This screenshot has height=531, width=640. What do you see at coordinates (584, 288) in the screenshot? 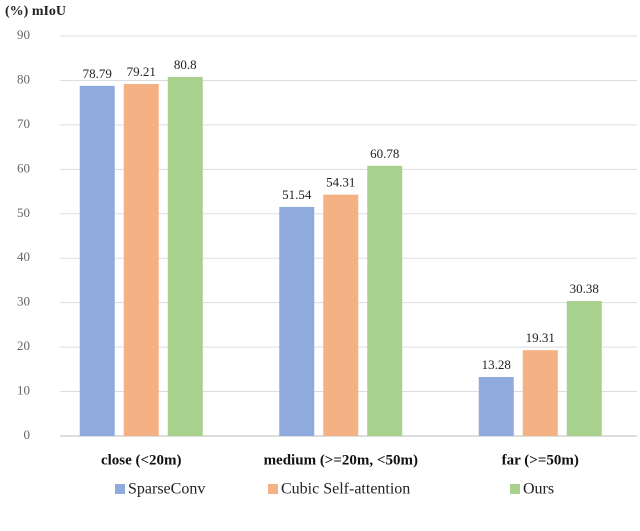
I see `data-label: 30.38` at bounding box center [584, 288].